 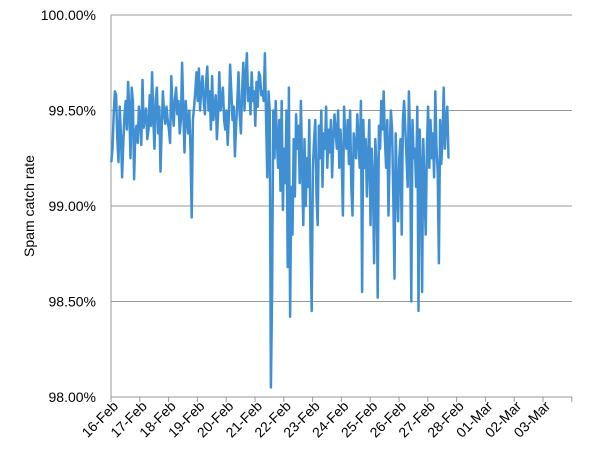 What do you see at coordinates (68, 206) in the screenshot?
I see `y-tick-labels: 98.00% 98.50% 99.00% 99.50% 100.00%` at bounding box center [68, 206].